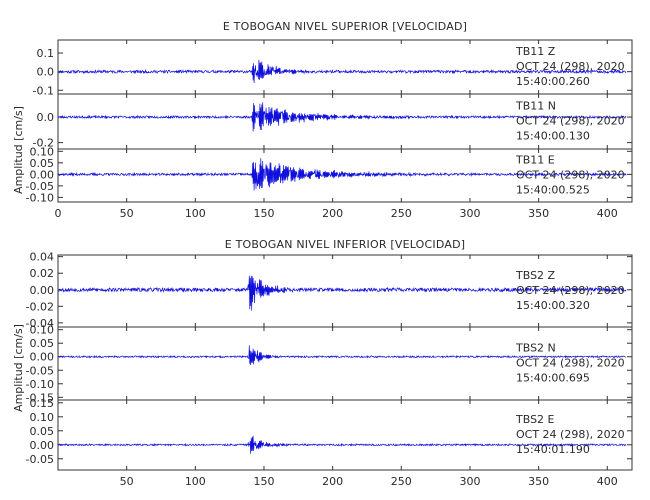 The height and width of the screenshot is (500, 650). Describe the element at coordinates (553, 136) in the screenshot. I see `time-label-sup-n: 15:40:00.130` at that location.